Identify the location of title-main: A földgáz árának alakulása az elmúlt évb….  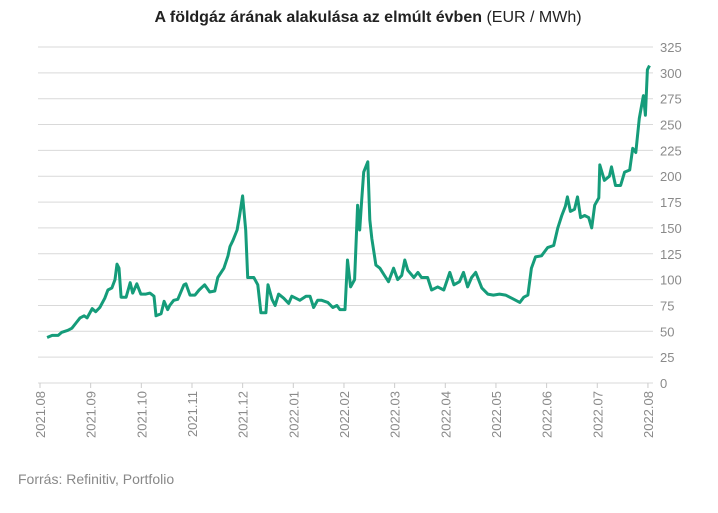
(318, 17).